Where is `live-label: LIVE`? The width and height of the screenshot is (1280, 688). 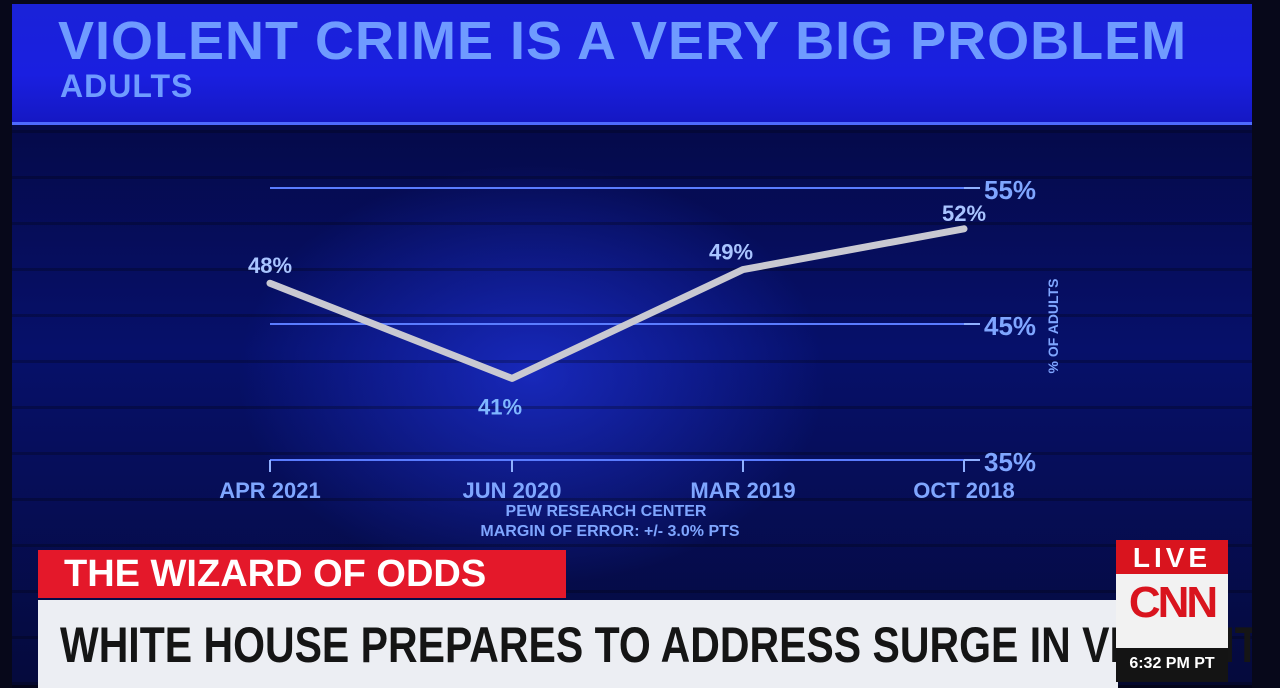
live-label: LIVE is located at coordinates (1172, 557).